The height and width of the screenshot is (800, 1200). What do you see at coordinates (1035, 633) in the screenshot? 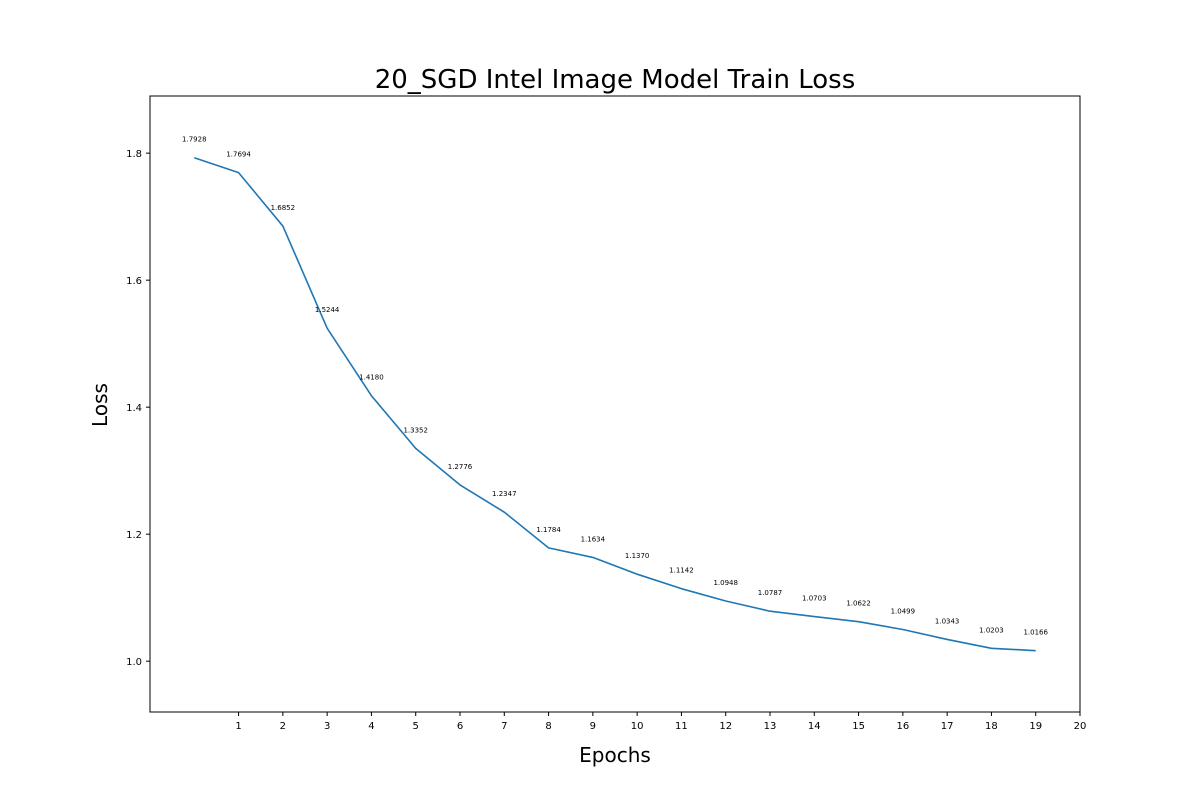
I see `loss-data-label: 1.0166` at bounding box center [1035, 633].